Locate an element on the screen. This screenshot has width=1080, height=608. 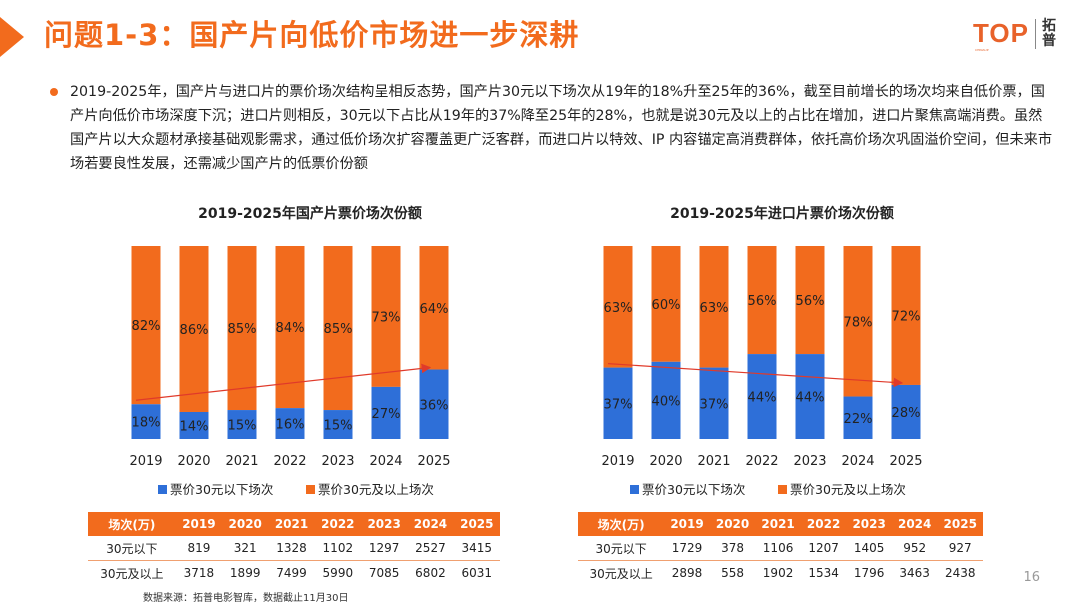
table-cell: 3463 is located at coordinates (914, 573).